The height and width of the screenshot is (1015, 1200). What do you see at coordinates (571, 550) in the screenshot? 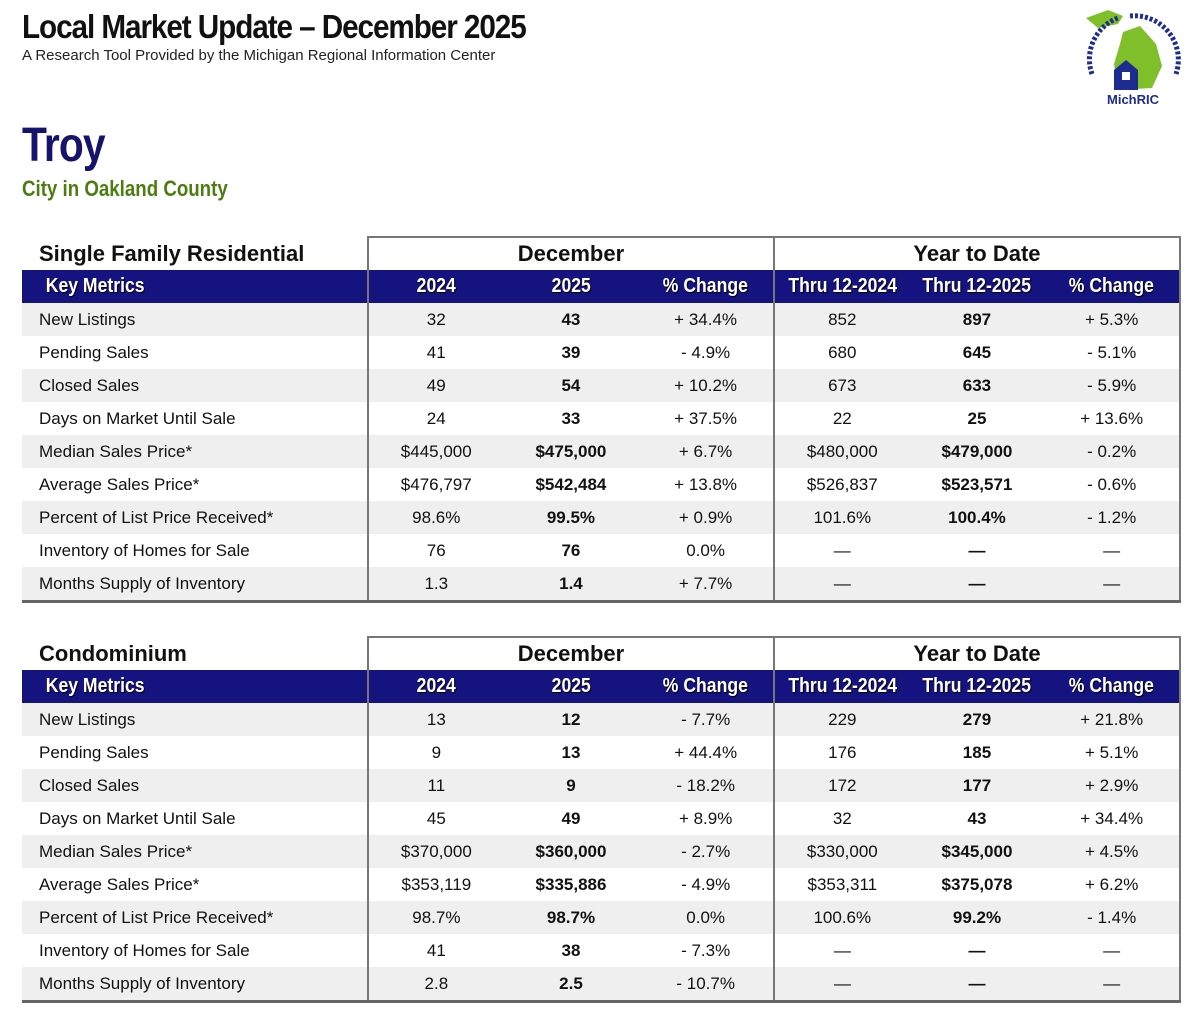
I see `metric-value: 76` at bounding box center [571, 550].